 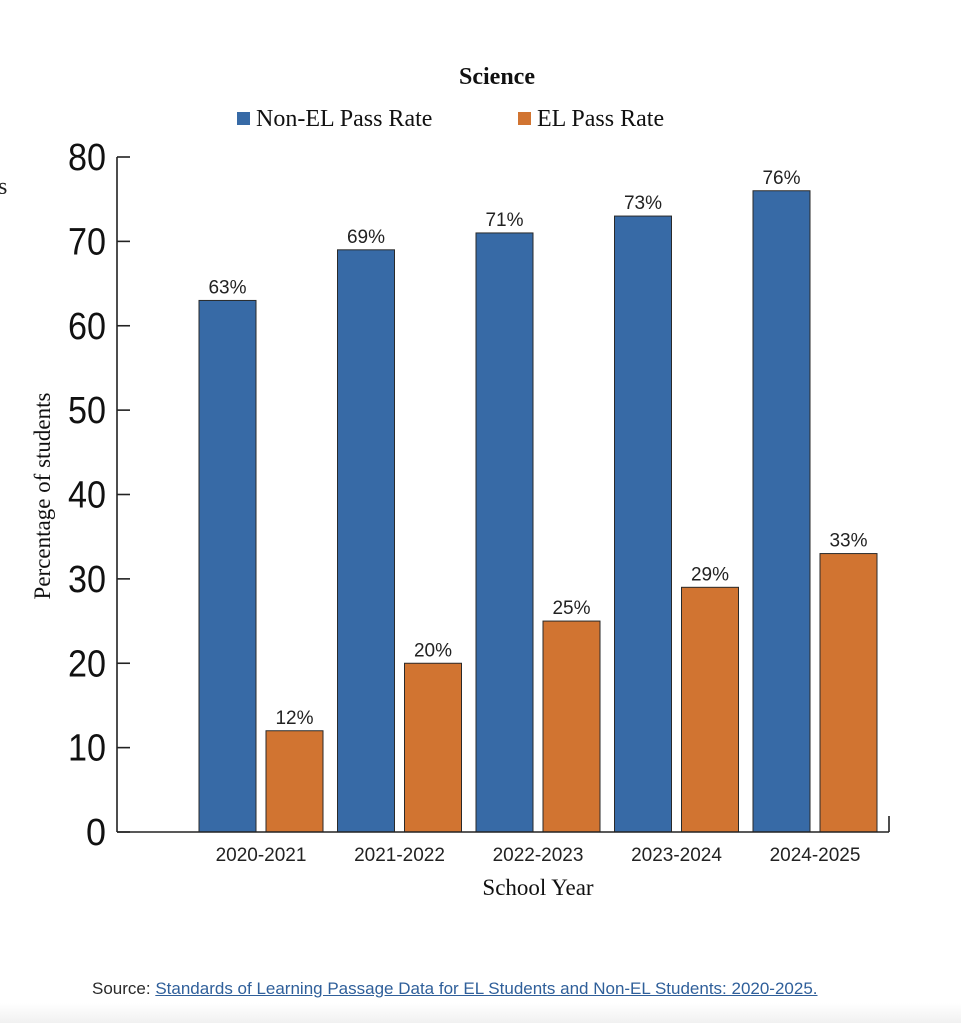 I want to click on chart-title: Science, so click(x=497, y=77).